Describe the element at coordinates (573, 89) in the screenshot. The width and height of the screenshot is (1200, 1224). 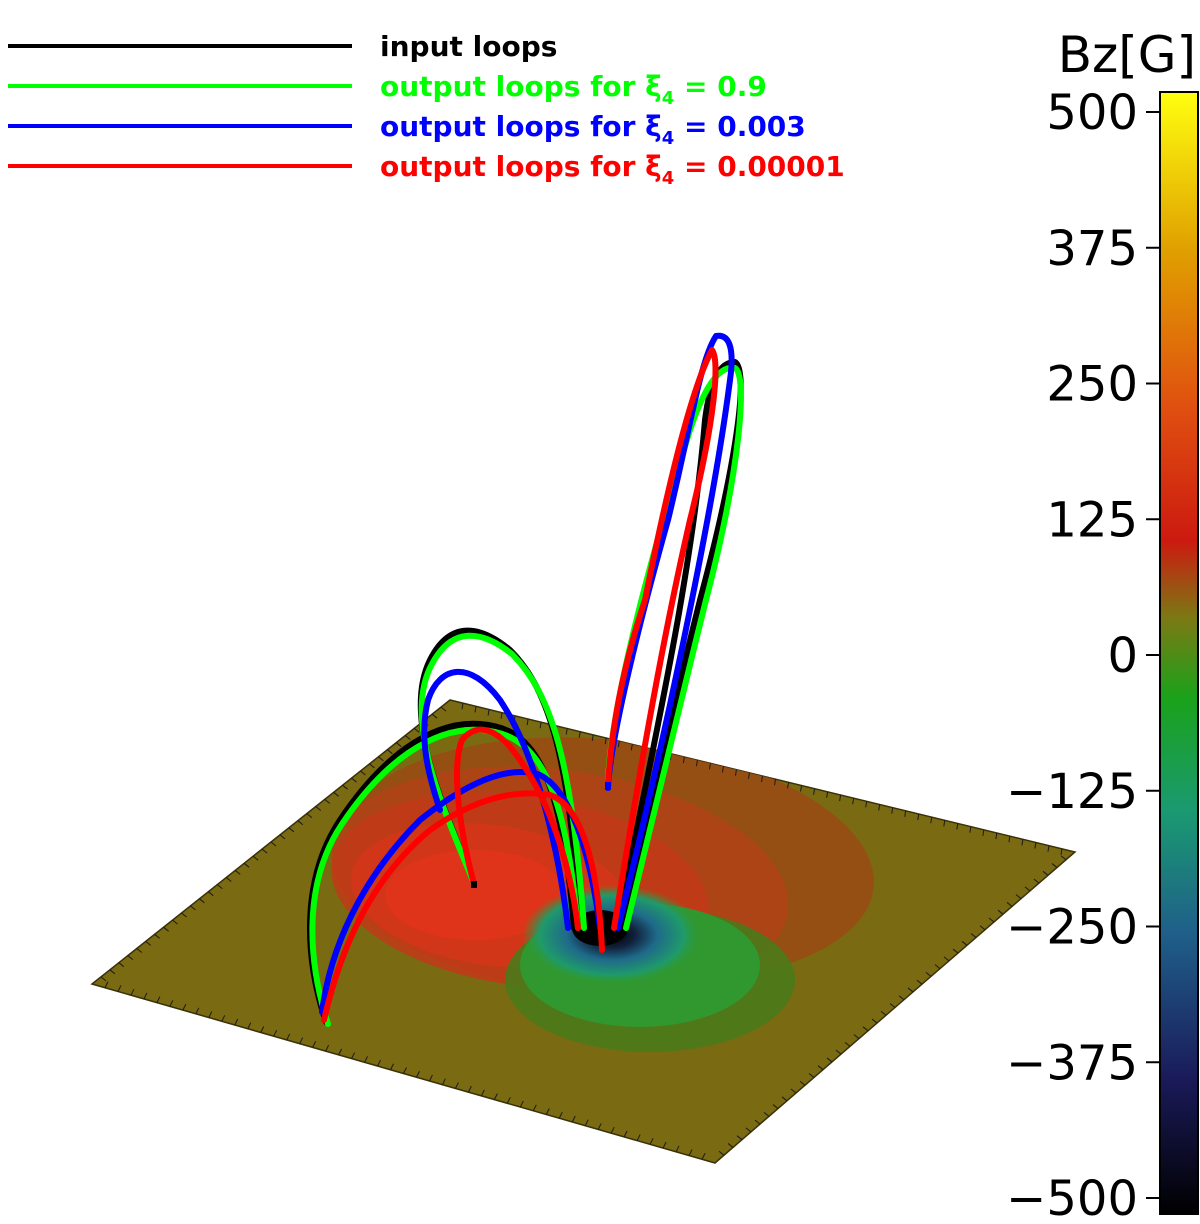
I see `legend-label-xi-0-9: output loops for ξ4 = 0.9` at that location.